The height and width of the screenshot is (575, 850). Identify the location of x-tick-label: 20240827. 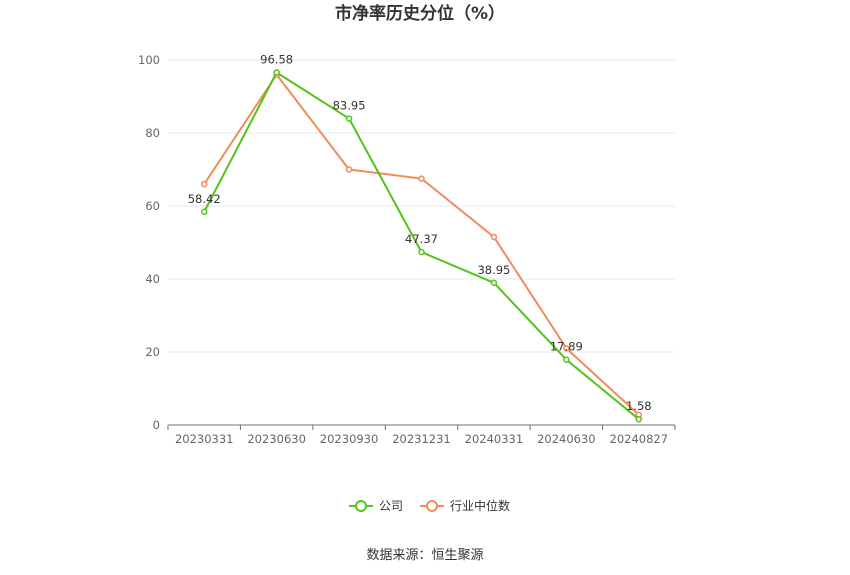
(639, 439).